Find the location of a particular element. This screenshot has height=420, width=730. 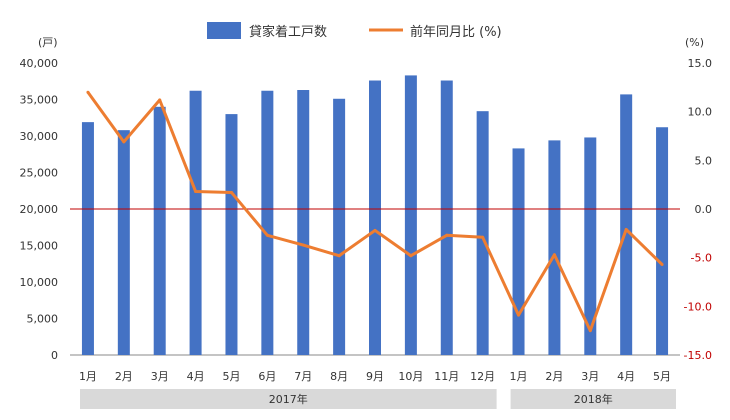

y-left-tick-label: 15,000 is located at coordinates (39, 246).